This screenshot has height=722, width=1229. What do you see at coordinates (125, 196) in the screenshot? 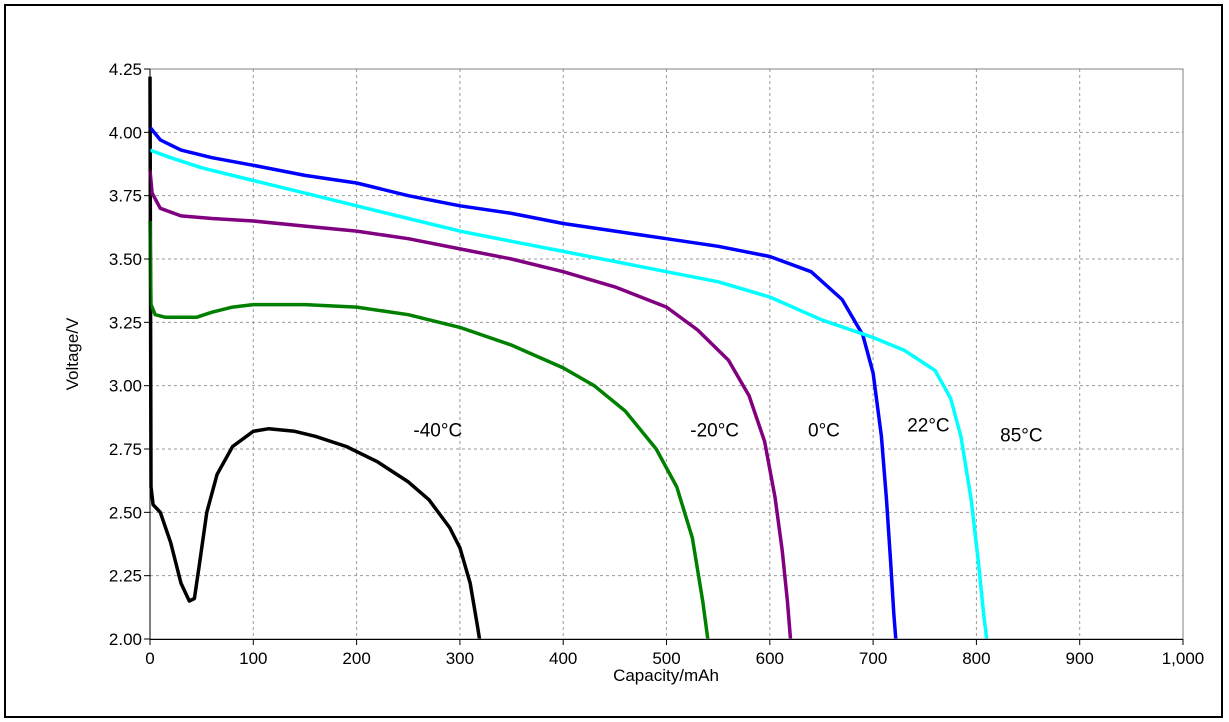
I see `y-tick-label: 3.75` at bounding box center [125, 196].